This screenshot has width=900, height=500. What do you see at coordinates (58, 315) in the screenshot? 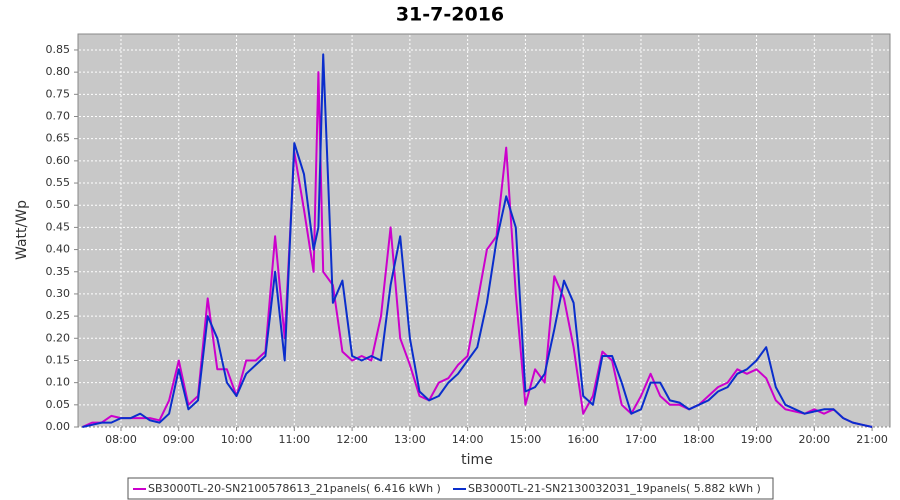
I see `y-tick-label: 0.25` at bounding box center [58, 315].